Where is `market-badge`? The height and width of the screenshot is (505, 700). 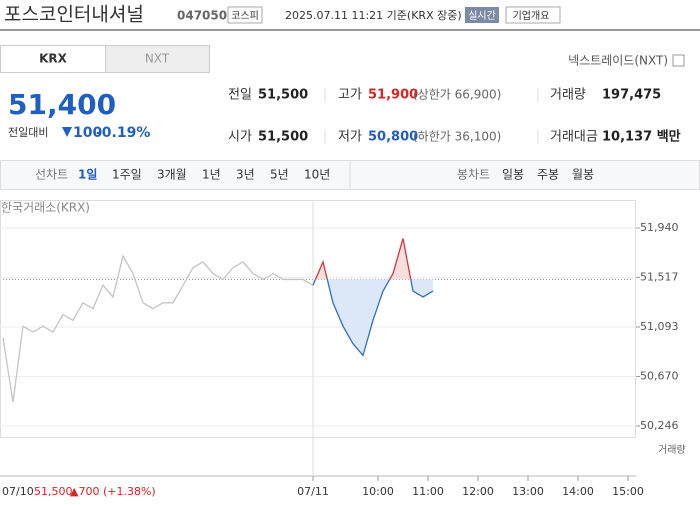
market-badge is located at coordinates (245, 15).